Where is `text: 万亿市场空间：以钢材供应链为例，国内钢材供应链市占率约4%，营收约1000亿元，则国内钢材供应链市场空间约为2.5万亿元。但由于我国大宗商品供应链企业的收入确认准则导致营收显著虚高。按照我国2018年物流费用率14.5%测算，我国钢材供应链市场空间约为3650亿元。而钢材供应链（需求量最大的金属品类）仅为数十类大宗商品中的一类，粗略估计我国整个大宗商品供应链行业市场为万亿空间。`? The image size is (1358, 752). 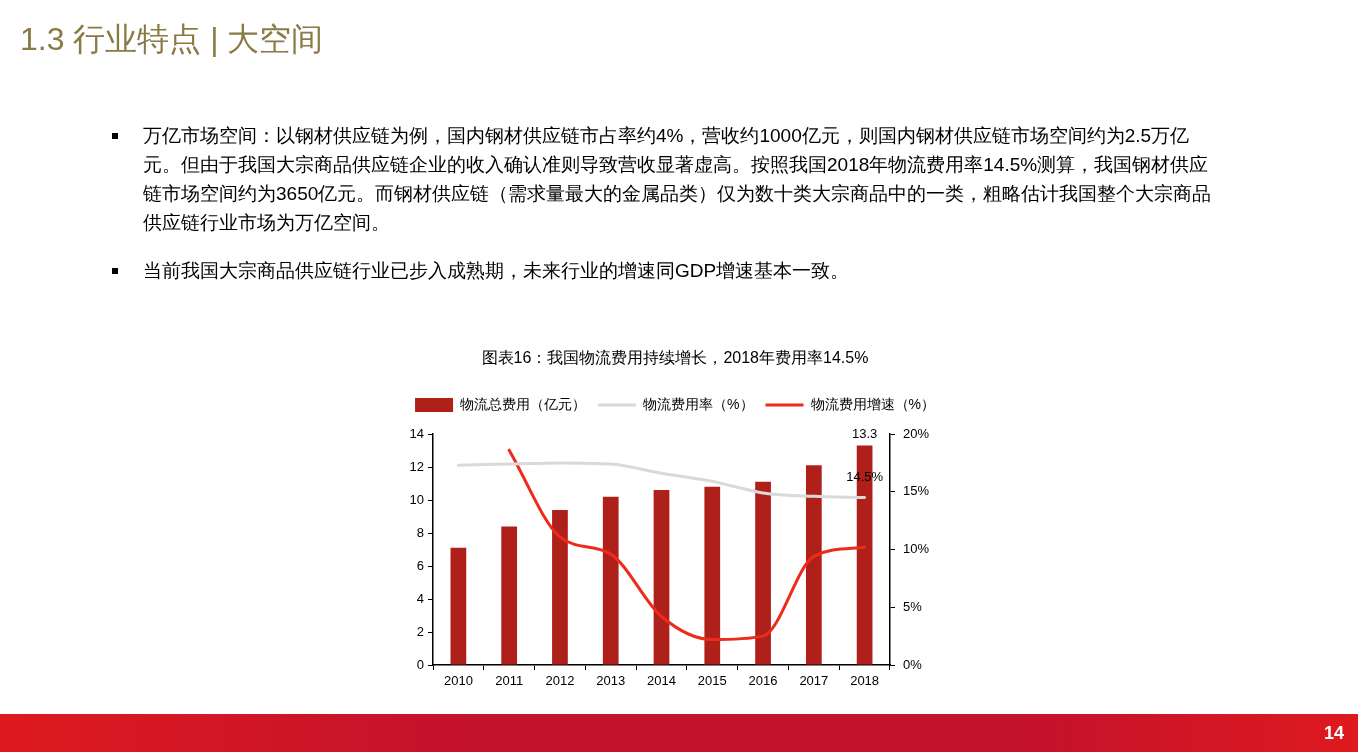
text: 万亿市场空间：以钢材供应链为例，国内钢材供应链市占率约4%，营收约1000亿元，则国内钢材供应链市场空间约为2.5万亿元。但由于我国大宗商品供应链企业的收入确认准则导致营收显著虚高。按照我国2018年物流费用率14.5%测算，我国钢材供应链市场空间约为3650亿元。而钢材供应链（需求量最大的金属品类）仅为数十类大宗商品中的一类，粗略估计我国整个大宗商品供应链行业市场为万亿空间。 is located at coordinates (677, 179).